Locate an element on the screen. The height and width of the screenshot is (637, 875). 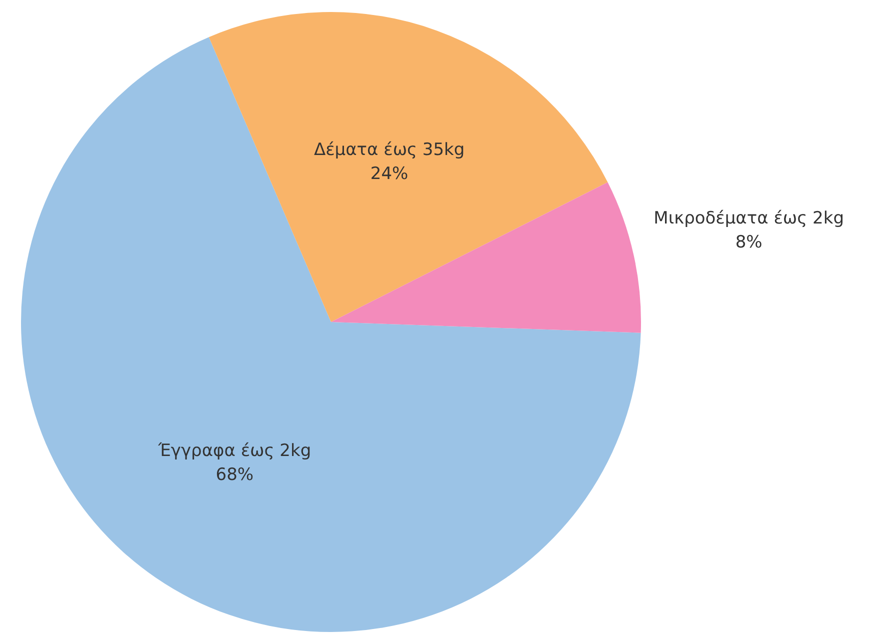
slice-label: Μικροδέματα έως 2kg is located at coordinates (749, 218).